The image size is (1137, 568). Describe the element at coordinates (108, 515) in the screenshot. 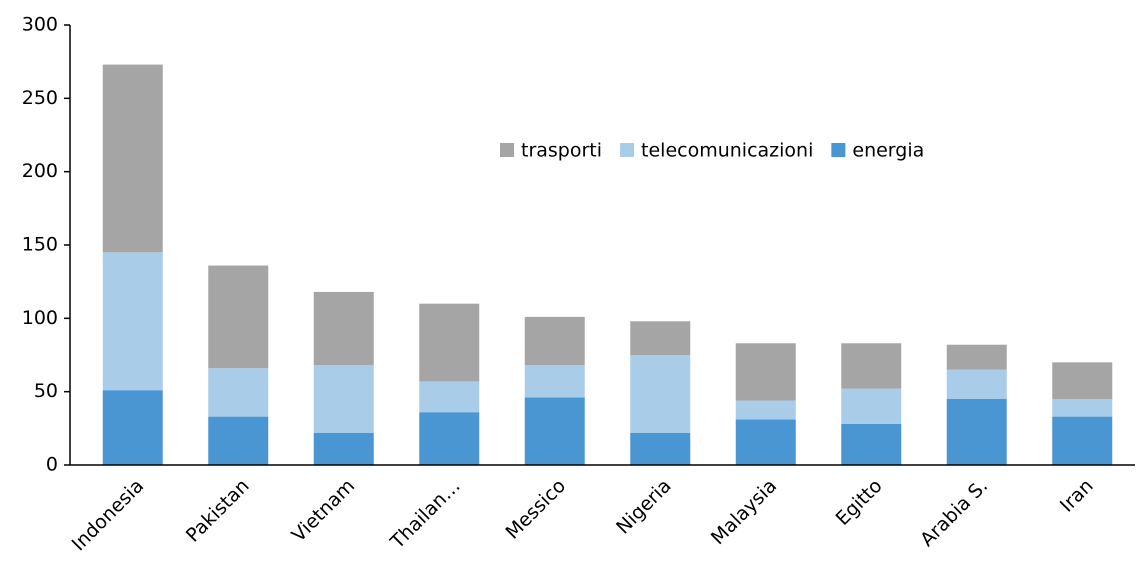

I see `x-tick-label: Indonesia` at that location.